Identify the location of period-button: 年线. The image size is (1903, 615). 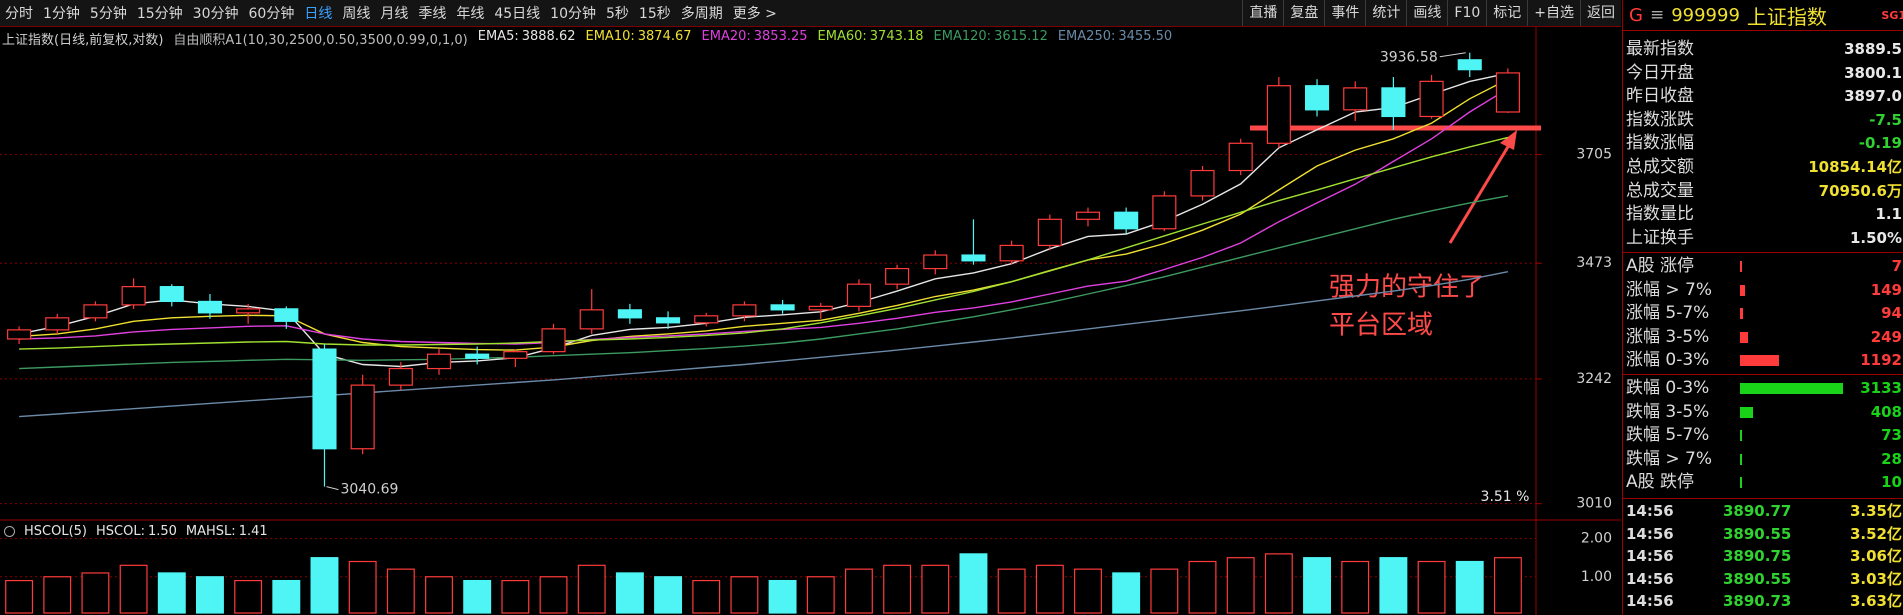
(470, 14).